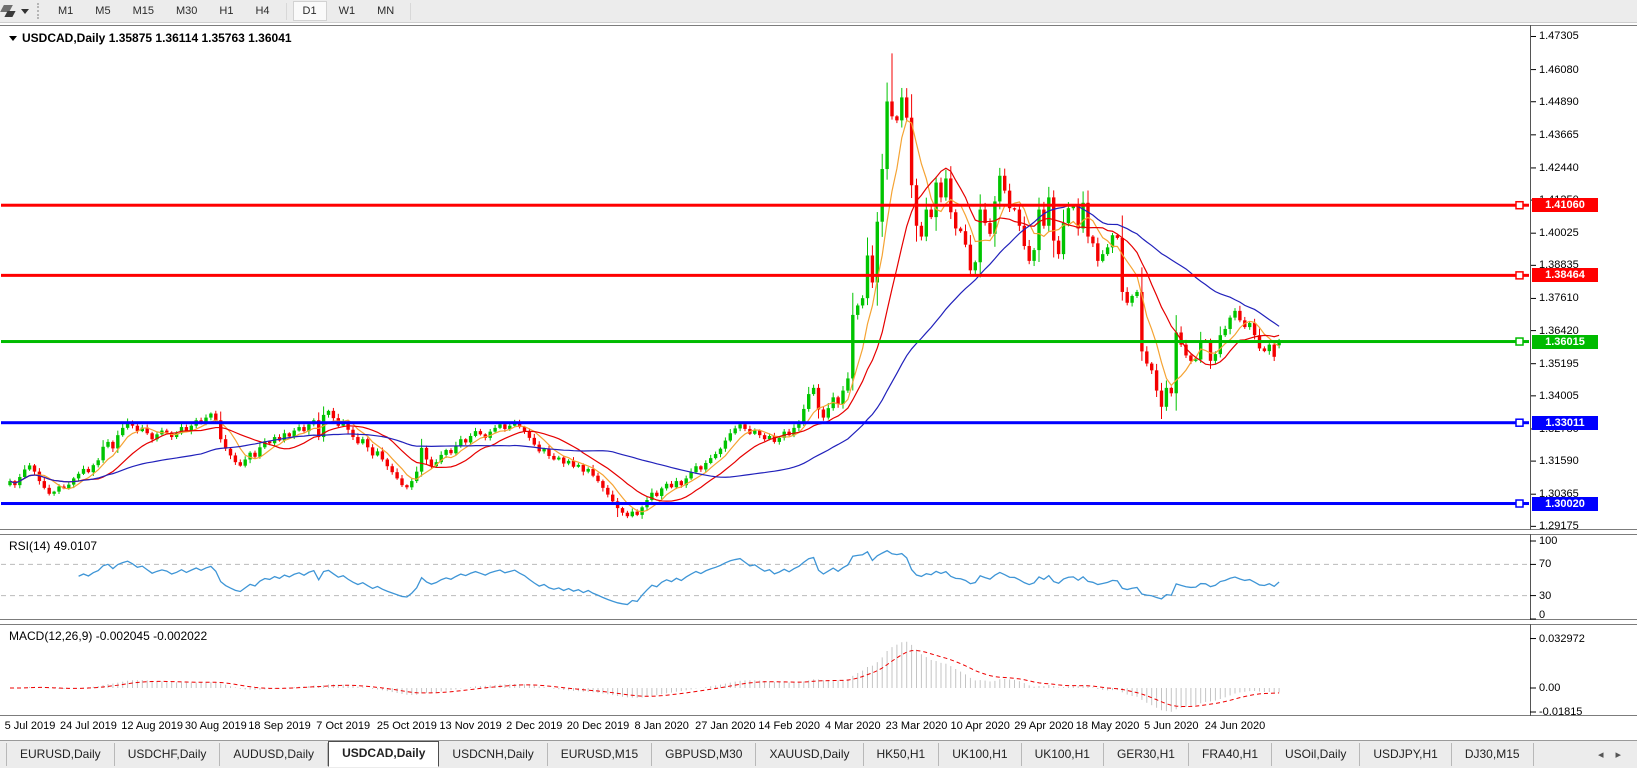  I want to click on timeframe-button-m30: M30, so click(186, 11).